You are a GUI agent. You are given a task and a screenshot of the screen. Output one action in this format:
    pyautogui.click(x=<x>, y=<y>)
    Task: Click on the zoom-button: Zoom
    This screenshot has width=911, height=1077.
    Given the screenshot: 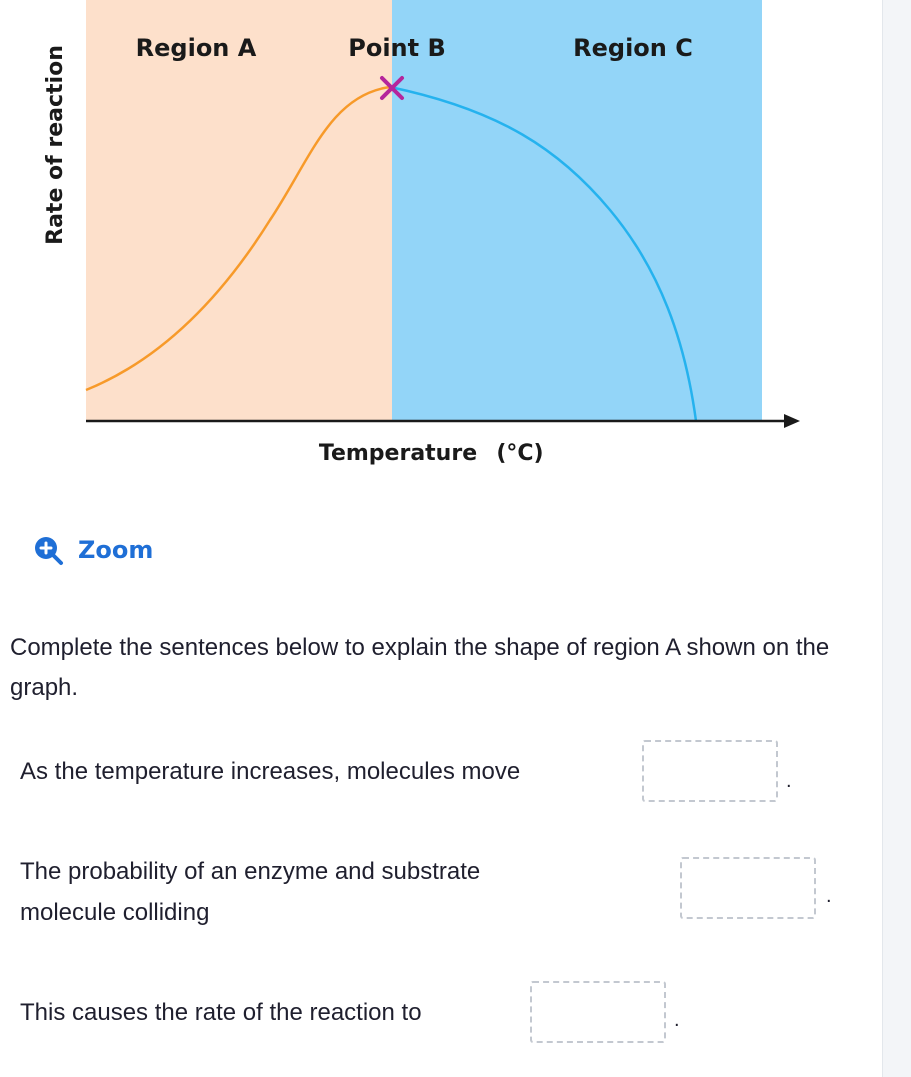 What is the action you would take?
    pyautogui.click(x=92, y=550)
    